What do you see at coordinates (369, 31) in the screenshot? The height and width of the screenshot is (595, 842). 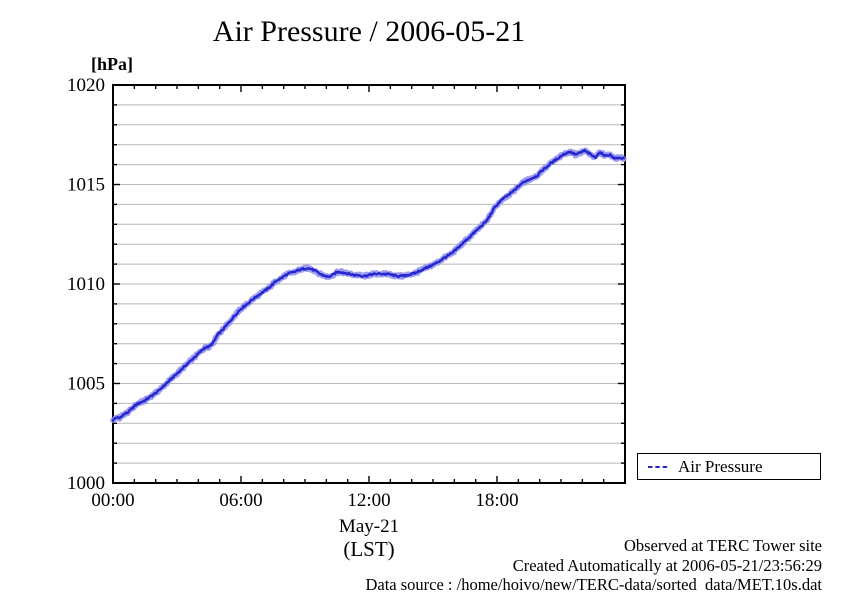 I see `chart-title: Air Pressure / 2006-05-21` at bounding box center [369, 31].